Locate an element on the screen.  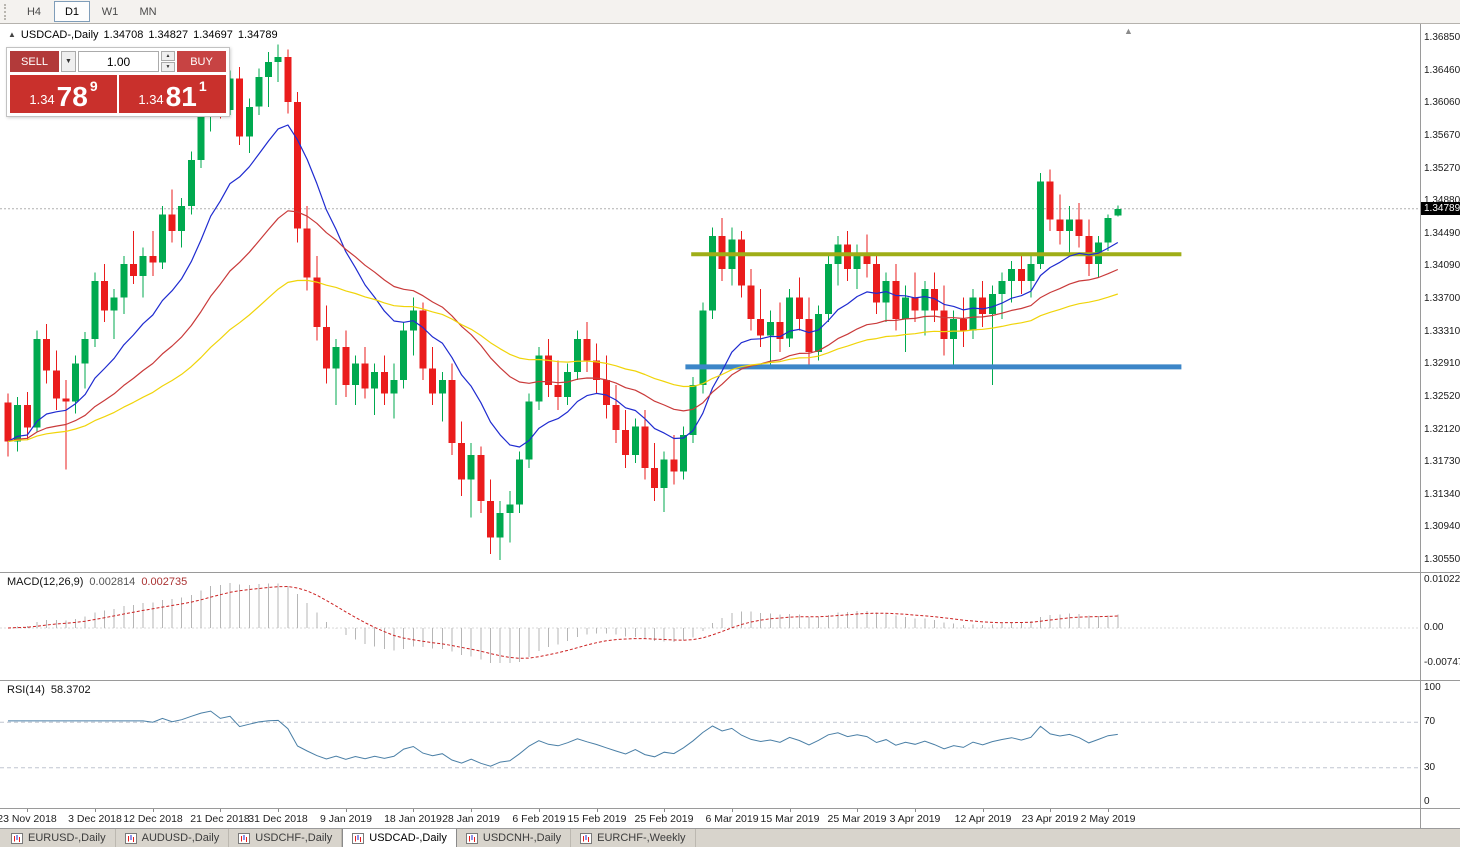
rsi-line is located at coordinates (563, 738).